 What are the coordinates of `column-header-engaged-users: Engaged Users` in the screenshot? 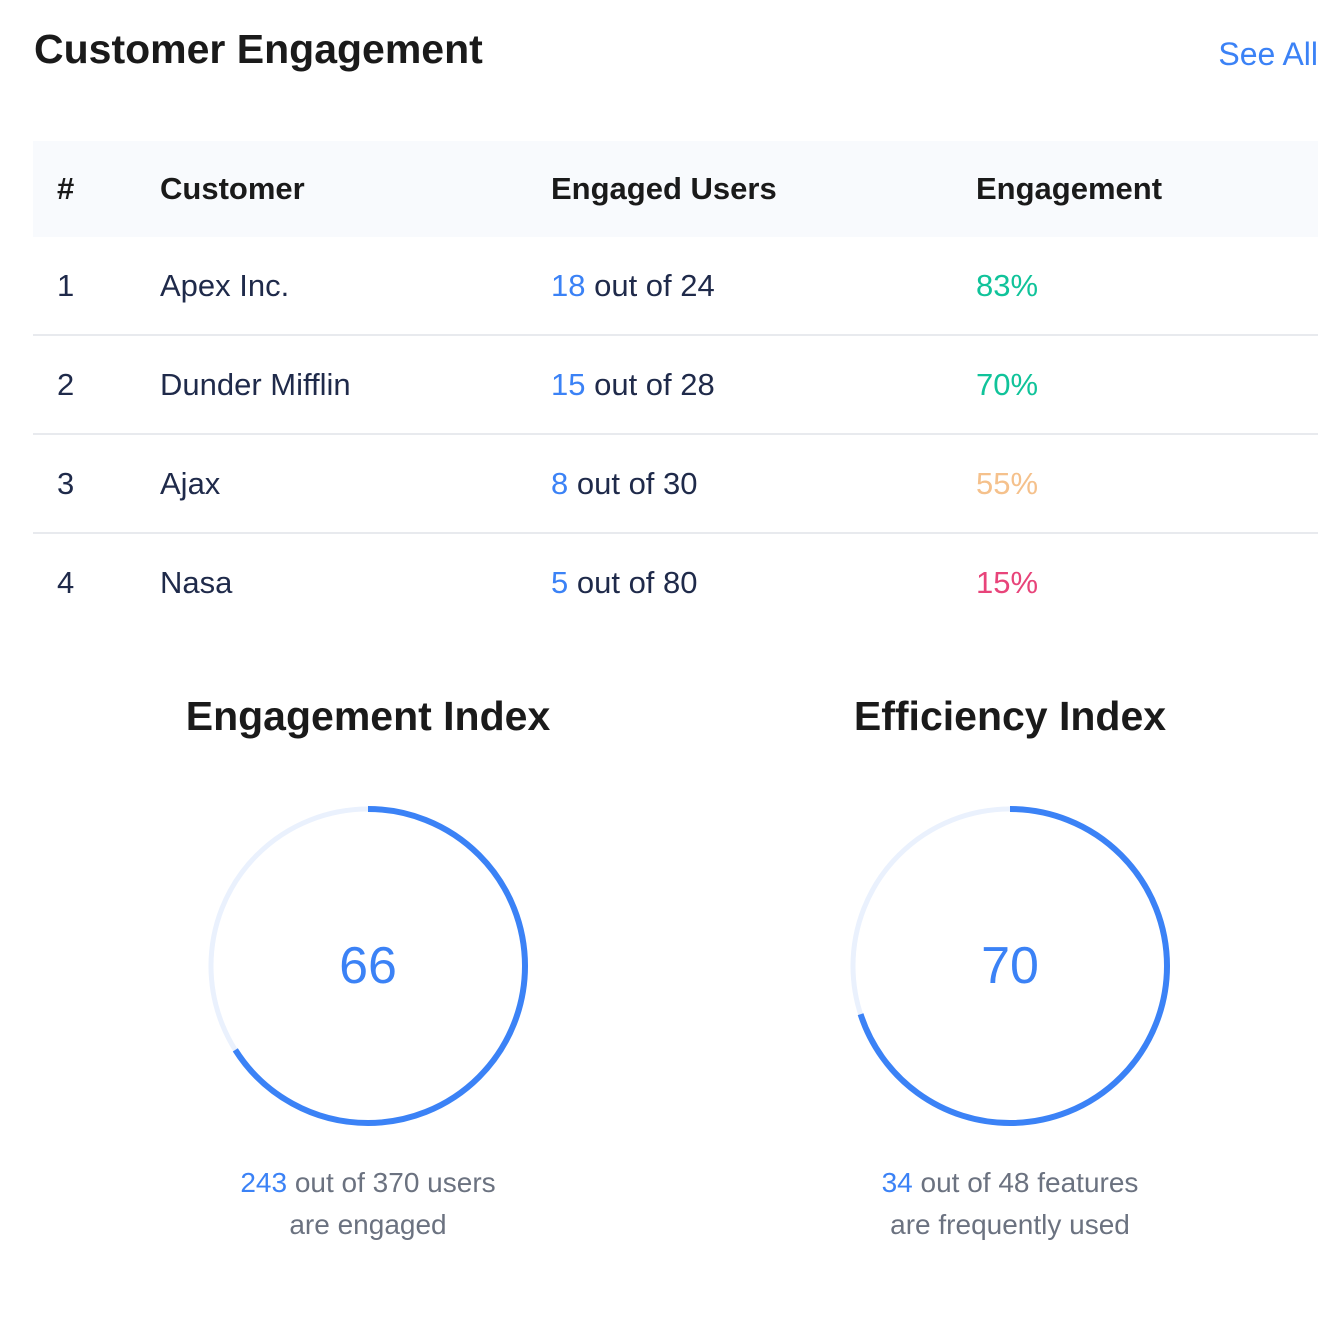 It's located at (664, 188).